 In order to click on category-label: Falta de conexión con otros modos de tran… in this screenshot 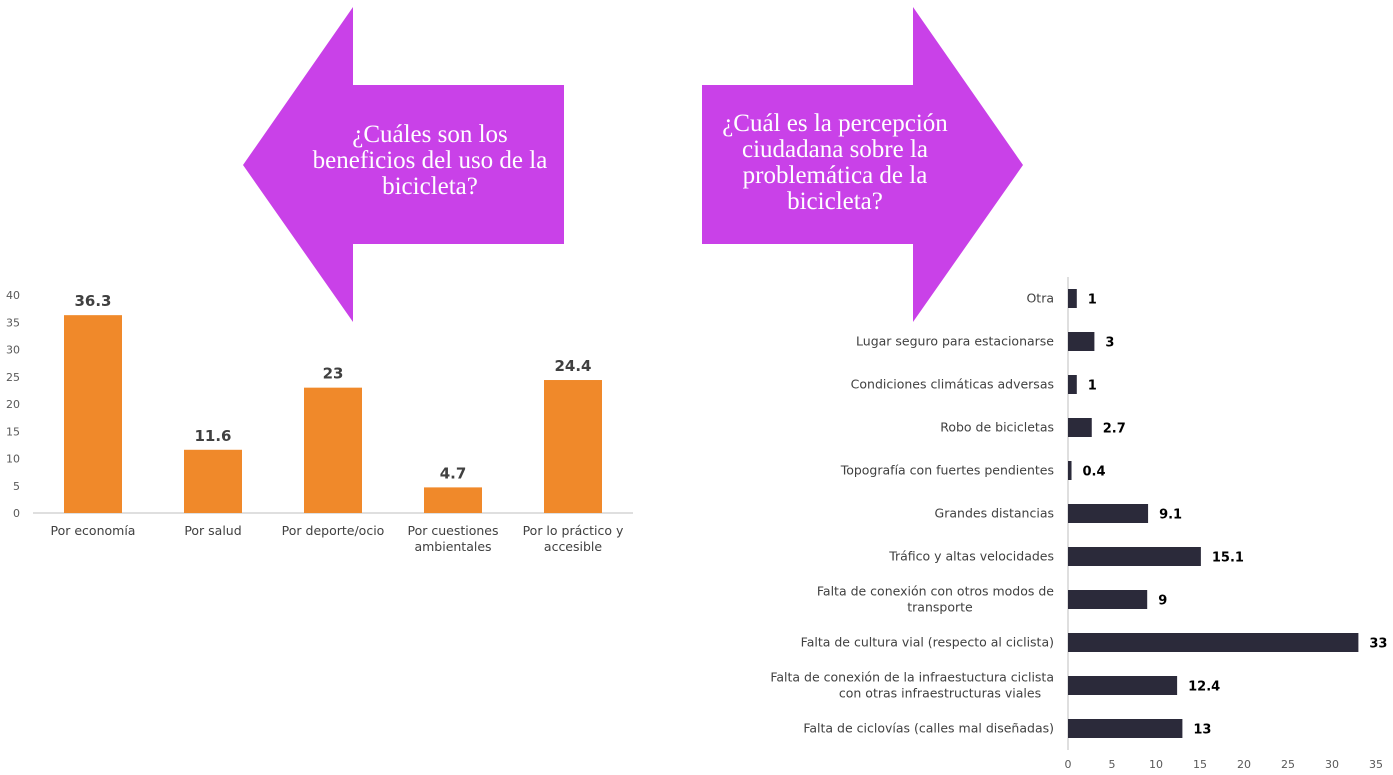, I will do `click(935, 599)`.